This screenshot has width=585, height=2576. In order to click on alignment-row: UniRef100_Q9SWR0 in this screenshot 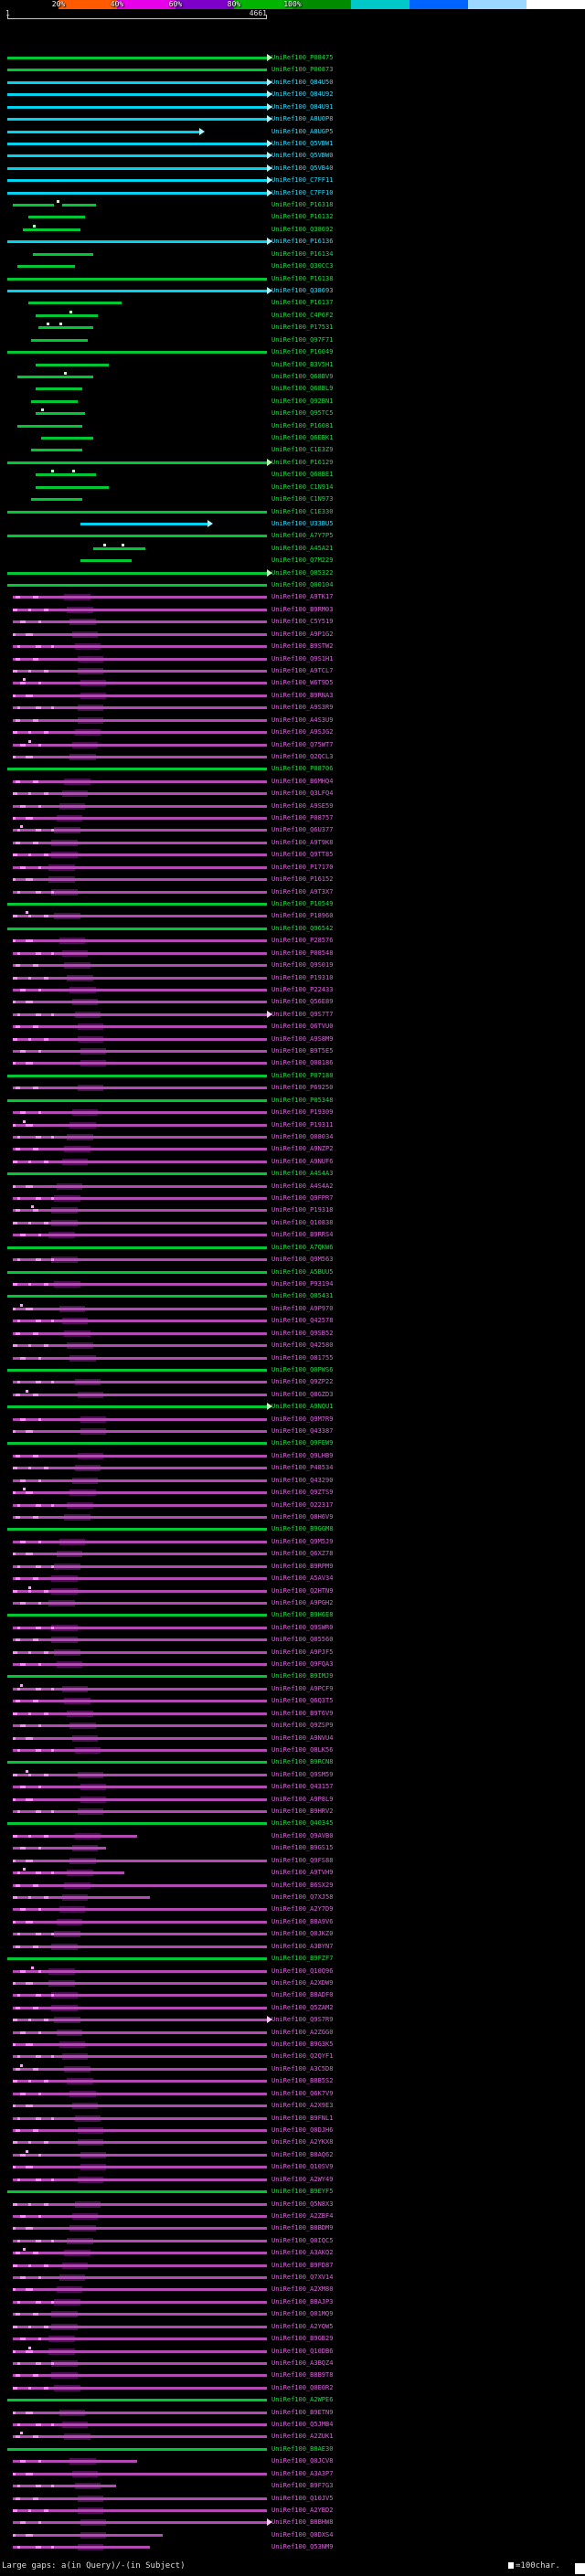, I will do `click(293, 1627)`.